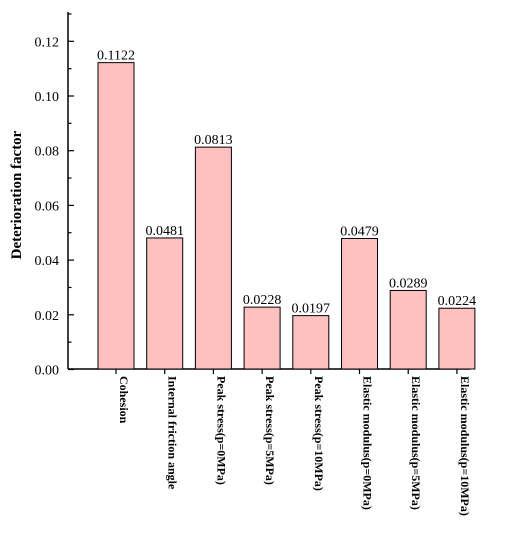 This screenshot has height=550, width=520. Describe the element at coordinates (359, 231) in the screenshot. I see `data-label: 0.0479` at that location.